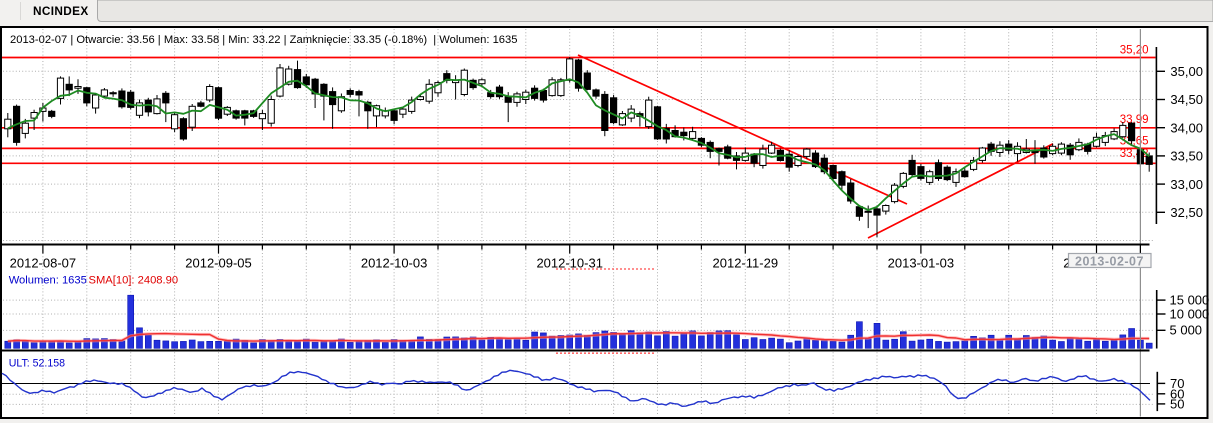  Describe the element at coordinates (1134, 154) in the screenshot. I see `svg-text: 33,42` at that location.